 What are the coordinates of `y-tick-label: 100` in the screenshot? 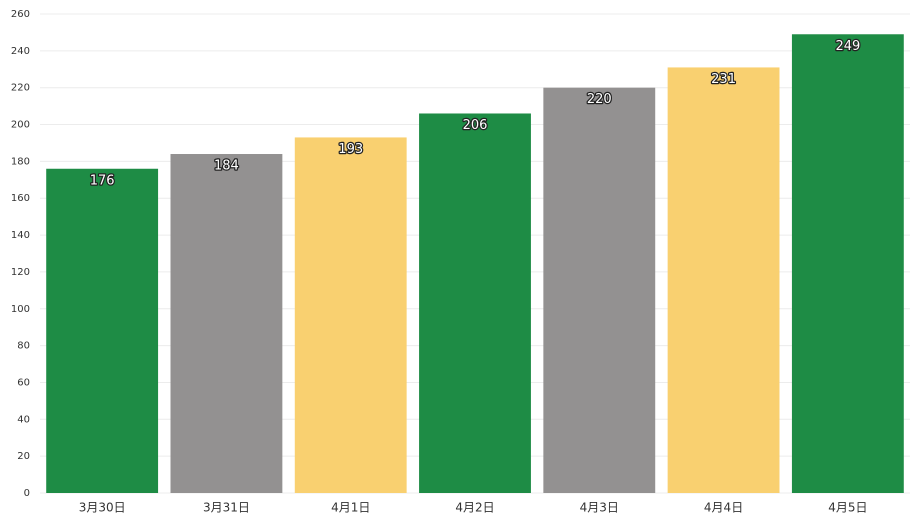 It's located at (20, 309).